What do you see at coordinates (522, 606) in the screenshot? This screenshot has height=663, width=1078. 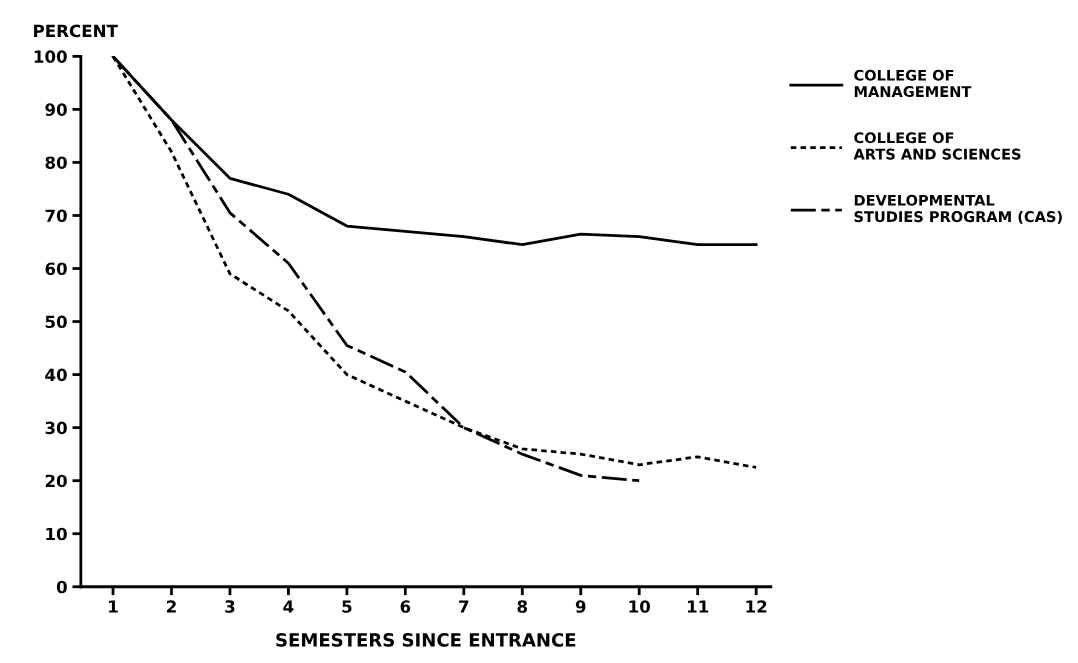 I see `x-tick-label: 8` at bounding box center [522, 606].